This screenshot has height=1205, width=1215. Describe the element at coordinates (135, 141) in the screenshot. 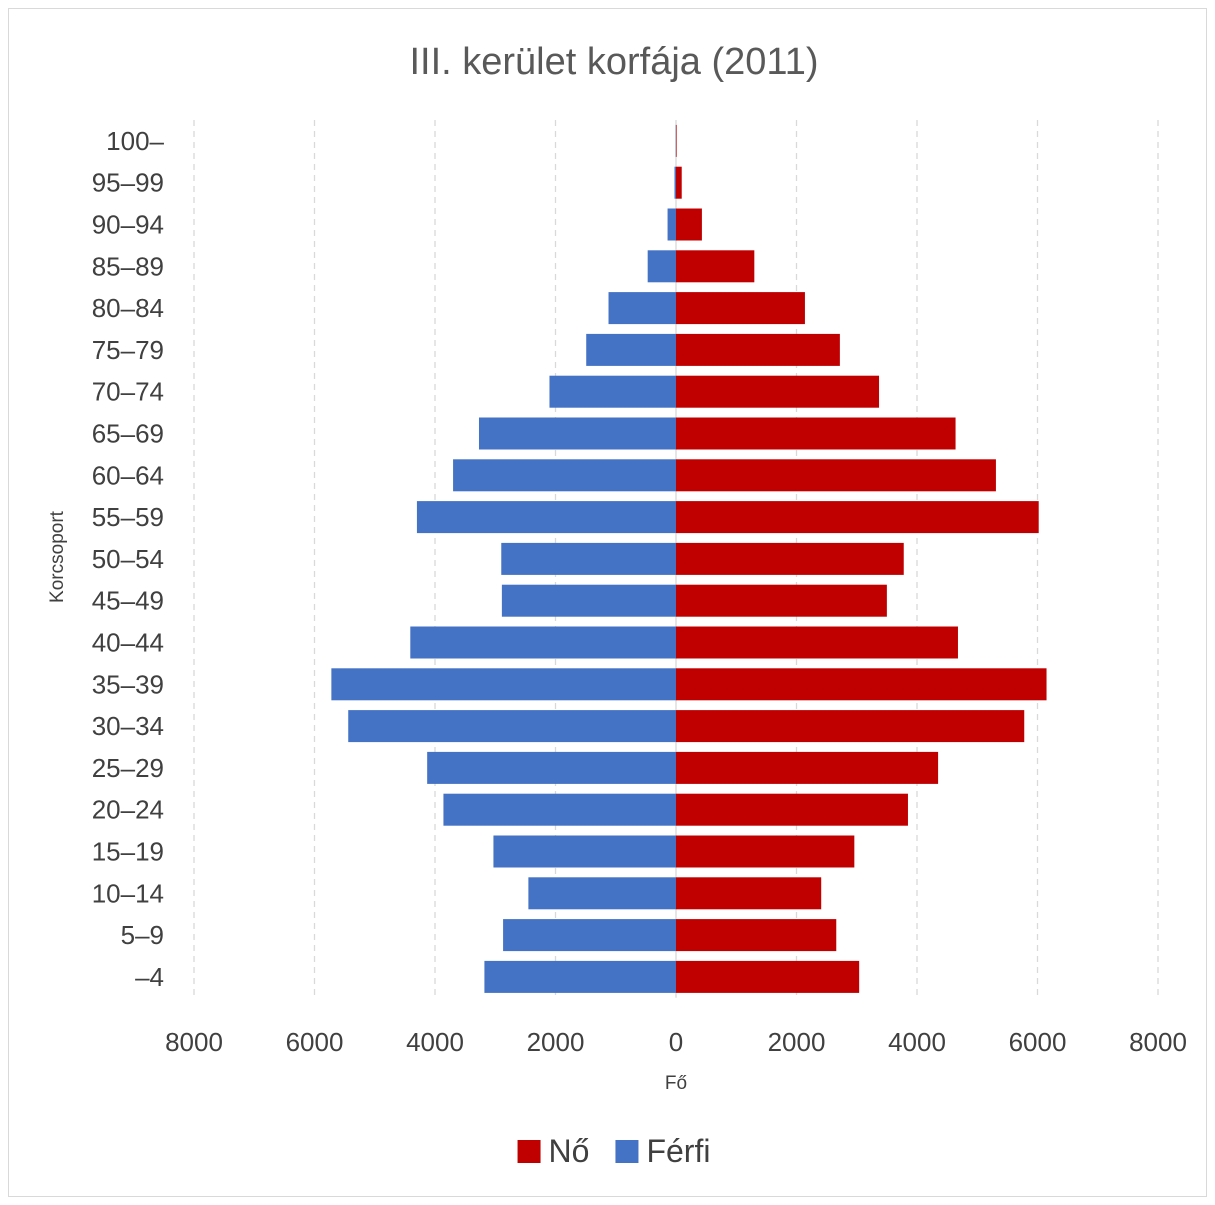

I see `y-tick-label: 100–` at that location.